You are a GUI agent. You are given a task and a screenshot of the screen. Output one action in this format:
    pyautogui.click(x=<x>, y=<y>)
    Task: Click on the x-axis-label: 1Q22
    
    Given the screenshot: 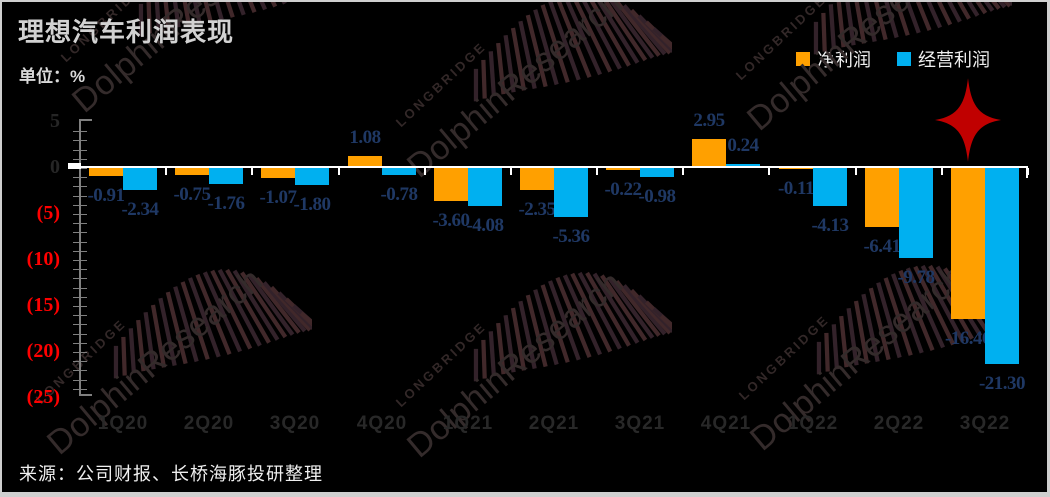 What is the action you would take?
    pyautogui.click(x=813, y=423)
    